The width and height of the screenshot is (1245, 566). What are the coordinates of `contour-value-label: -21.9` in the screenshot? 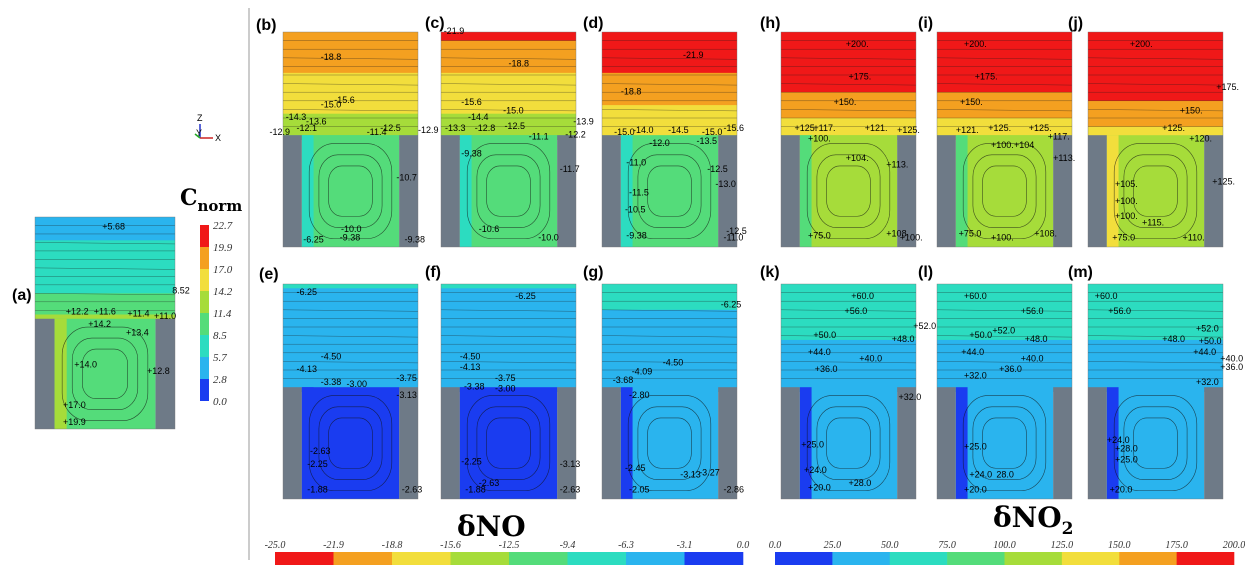 It's located at (693, 55).